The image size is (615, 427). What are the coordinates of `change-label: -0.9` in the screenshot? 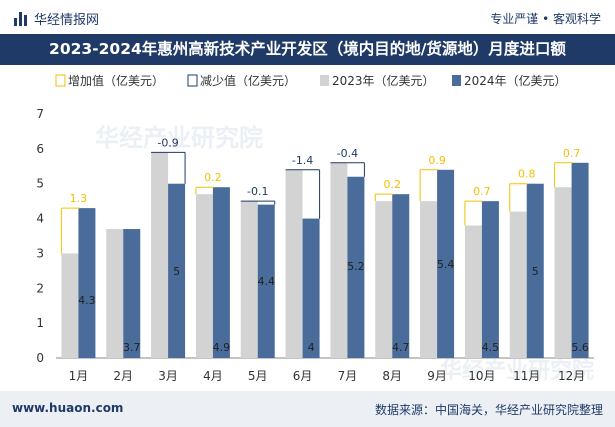 It's located at (167, 142).